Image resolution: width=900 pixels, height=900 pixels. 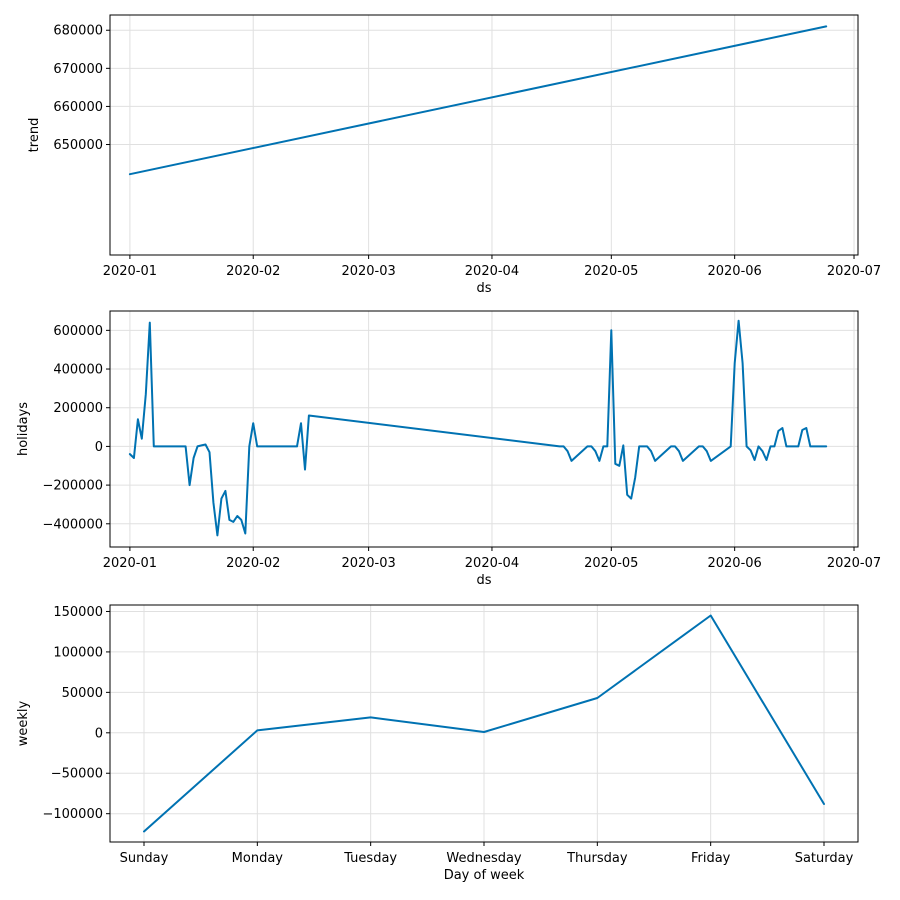 What do you see at coordinates (77, 774) in the screenshot?
I see `y-tick-label: −50000` at bounding box center [77, 774].